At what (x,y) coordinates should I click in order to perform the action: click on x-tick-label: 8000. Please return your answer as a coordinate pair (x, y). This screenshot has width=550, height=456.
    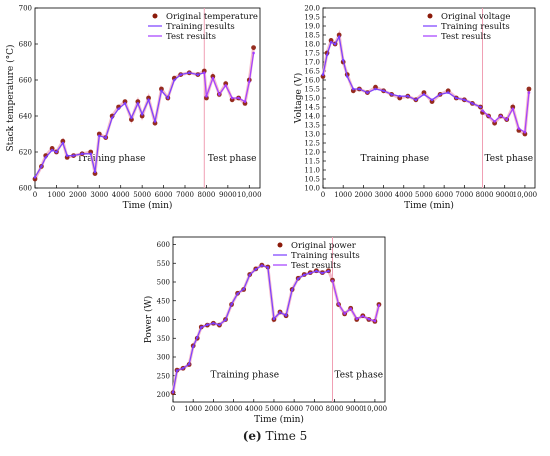
    Looking at the image, I should click on (335, 409).